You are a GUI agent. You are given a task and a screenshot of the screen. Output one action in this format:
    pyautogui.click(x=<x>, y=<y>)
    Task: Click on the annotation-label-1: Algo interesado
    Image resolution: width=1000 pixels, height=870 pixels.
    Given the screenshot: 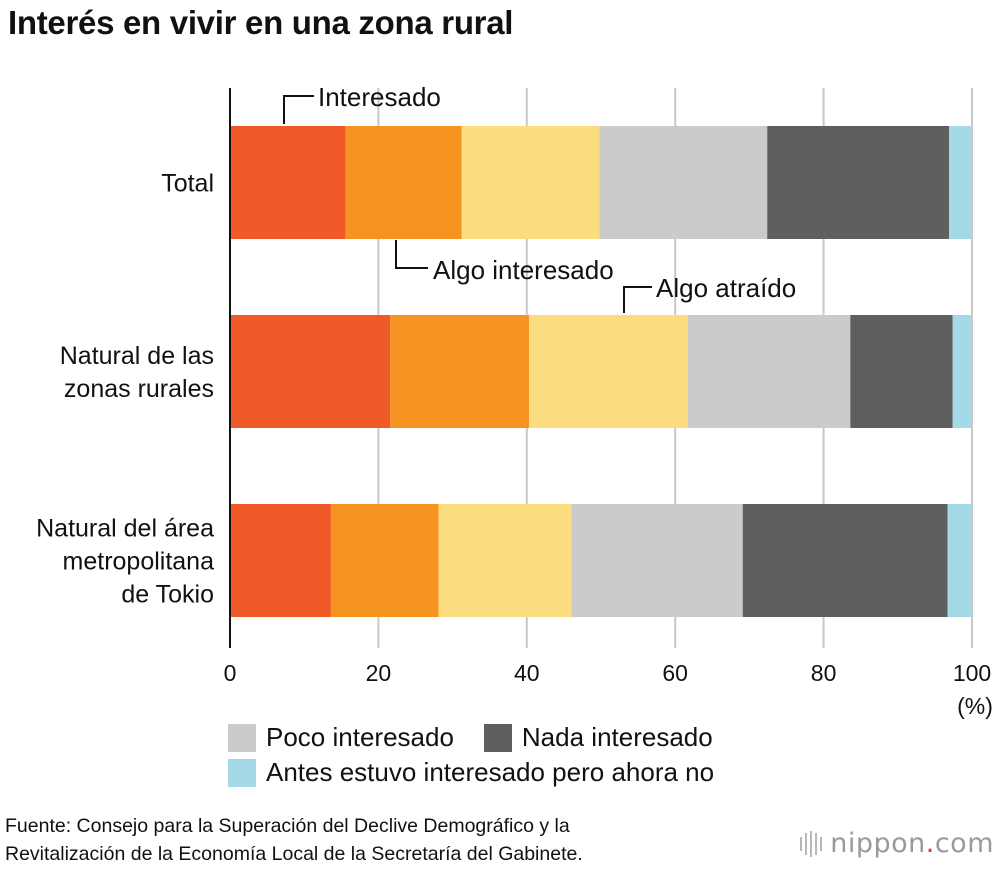 What is the action you would take?
    pyautogui.click(x=523, y=270)
    